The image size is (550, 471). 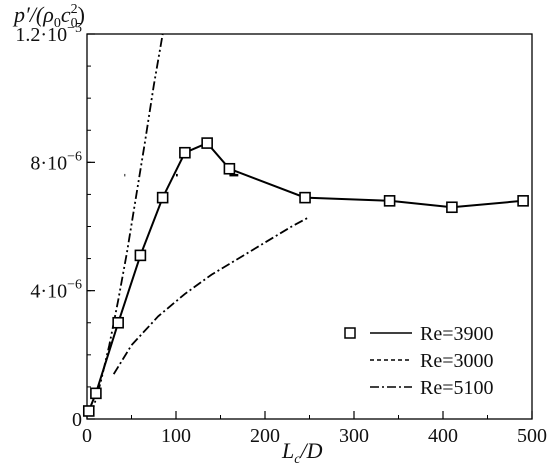 I want to click on y-tick-label: 8·10⁻⁶, so click(x=56, y=161).